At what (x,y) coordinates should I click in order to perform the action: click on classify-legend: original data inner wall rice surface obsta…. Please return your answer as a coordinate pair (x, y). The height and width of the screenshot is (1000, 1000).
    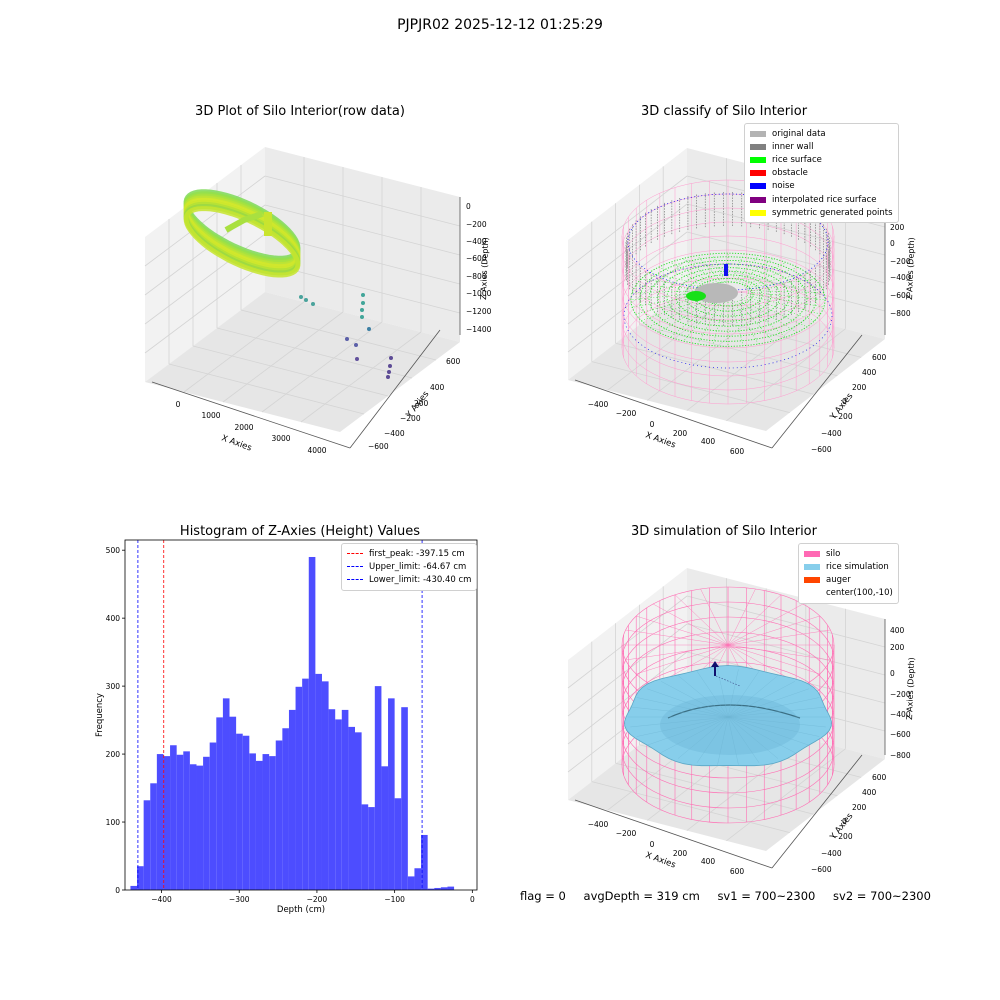
    Looking at the image, I should click on (821, 173).